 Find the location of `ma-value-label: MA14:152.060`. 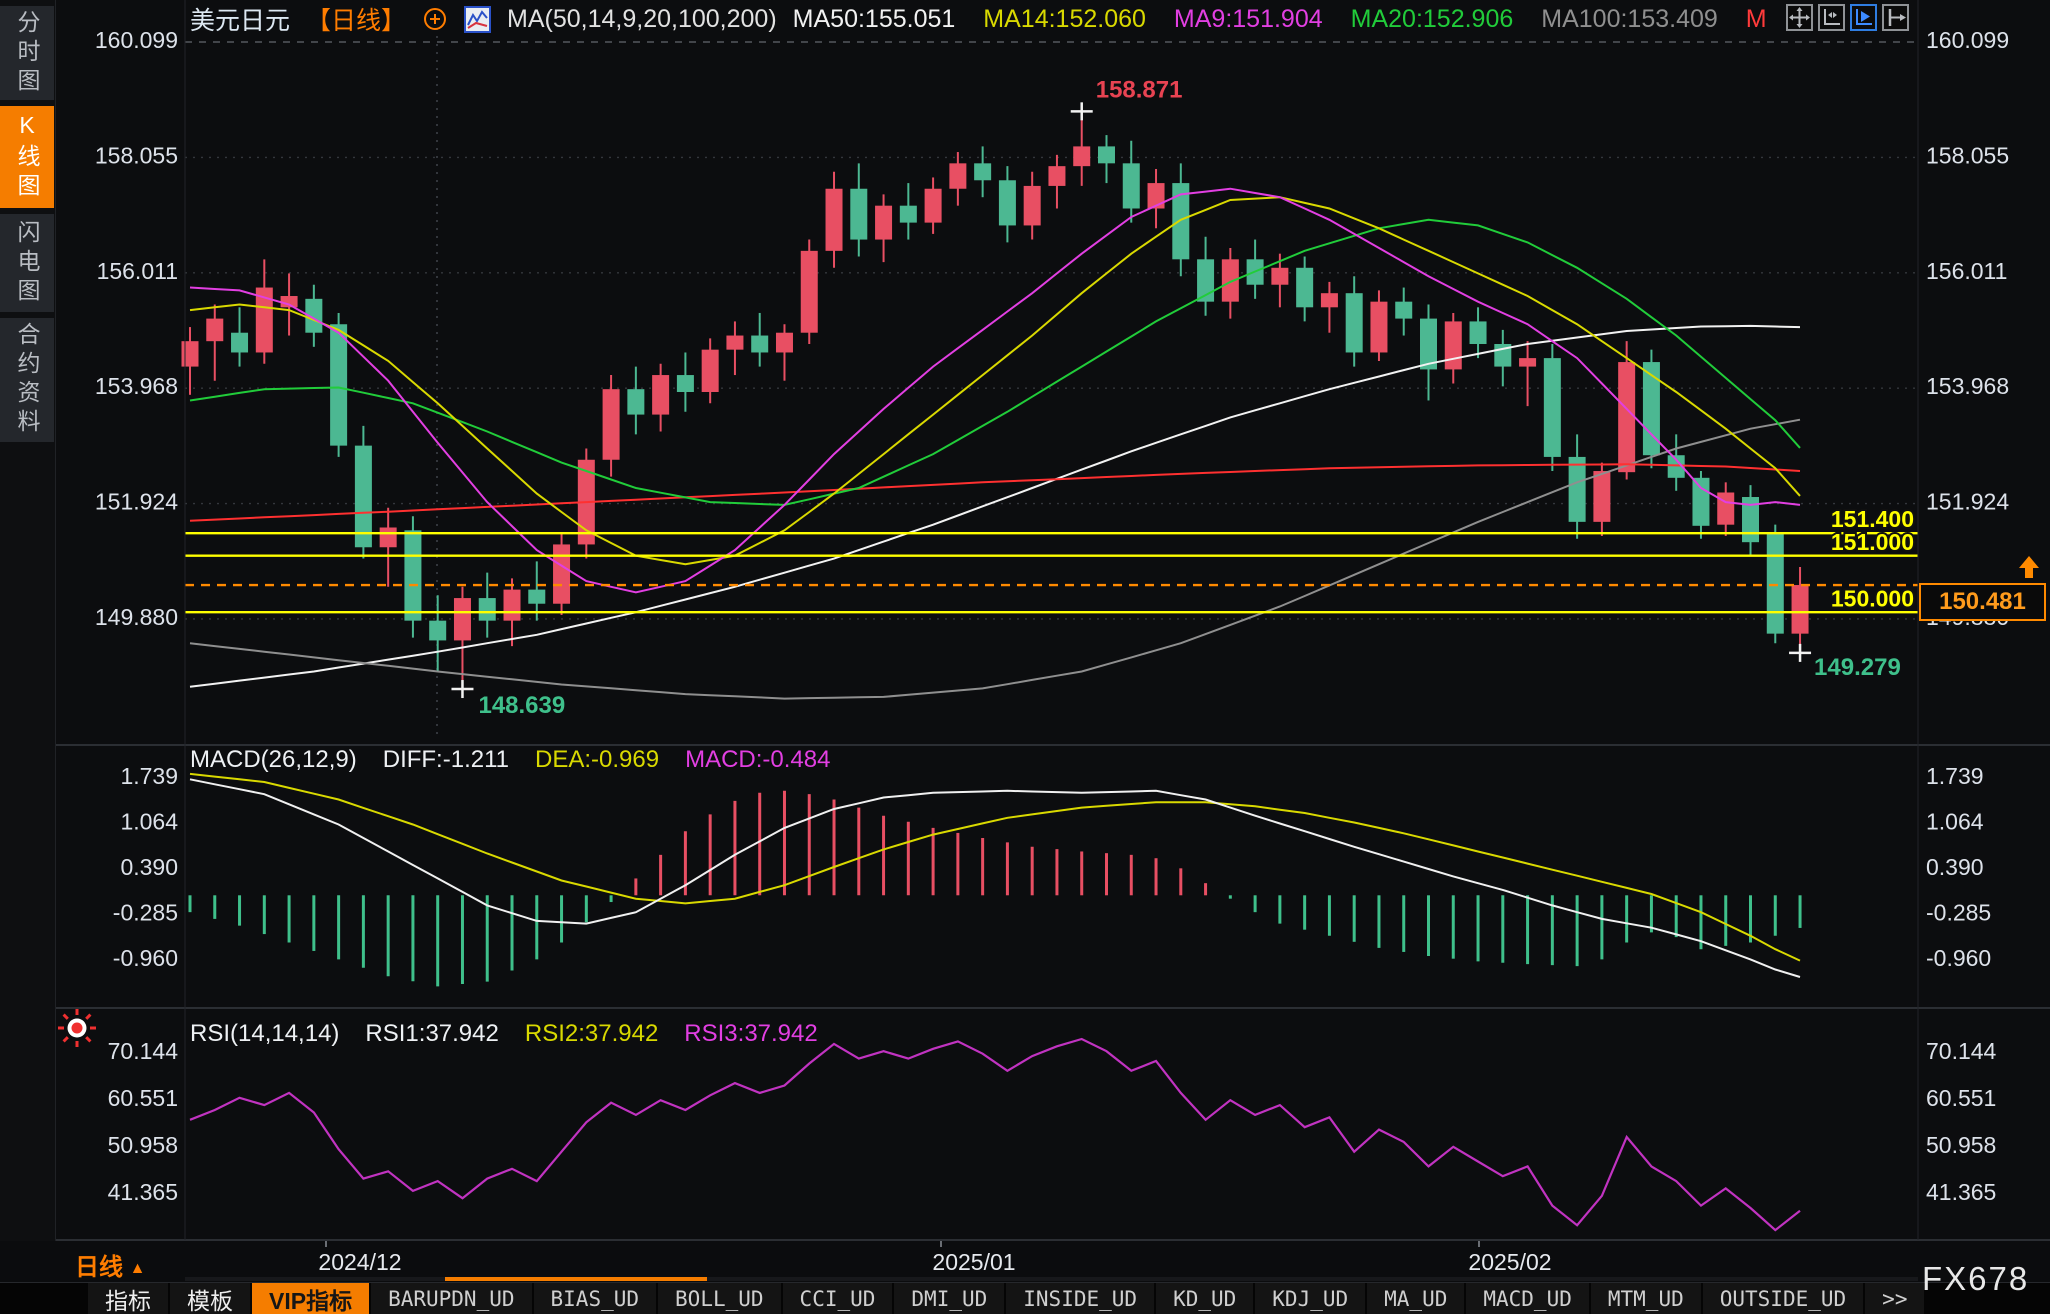

ma-value-label: MA14:152.060 is located at coordinates (1064, 18).